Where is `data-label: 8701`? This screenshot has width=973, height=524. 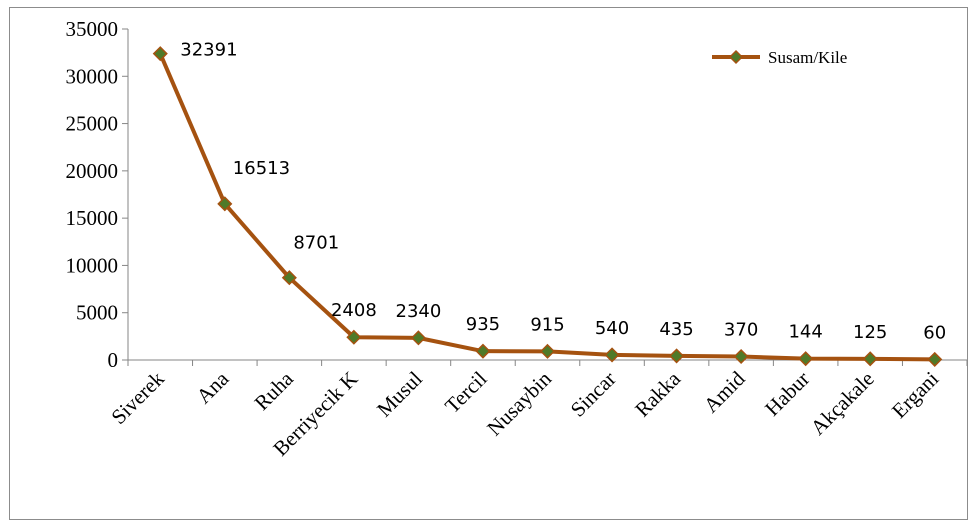
data-label: 8701 is located at coordinates (316, 243).